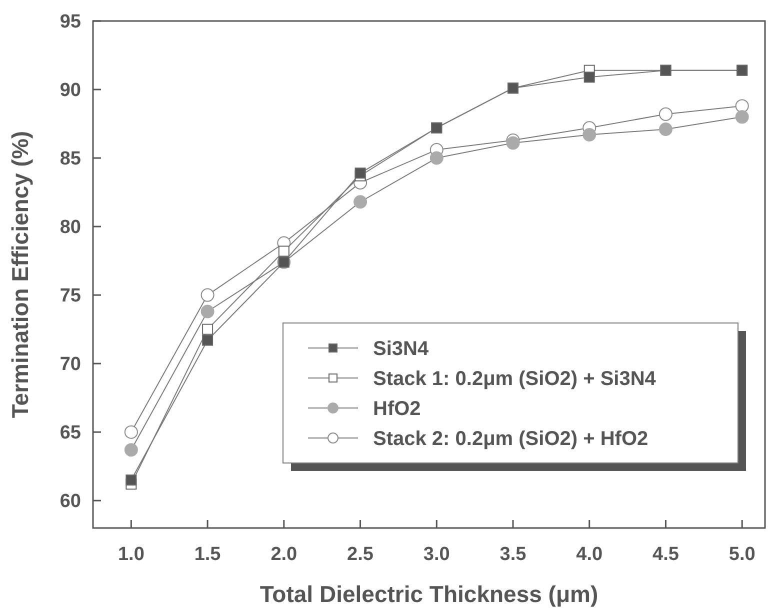  I want to click on legend-label: Stack 1: 0.2μm (SiO2) + Si3N4, so click(515, 379).